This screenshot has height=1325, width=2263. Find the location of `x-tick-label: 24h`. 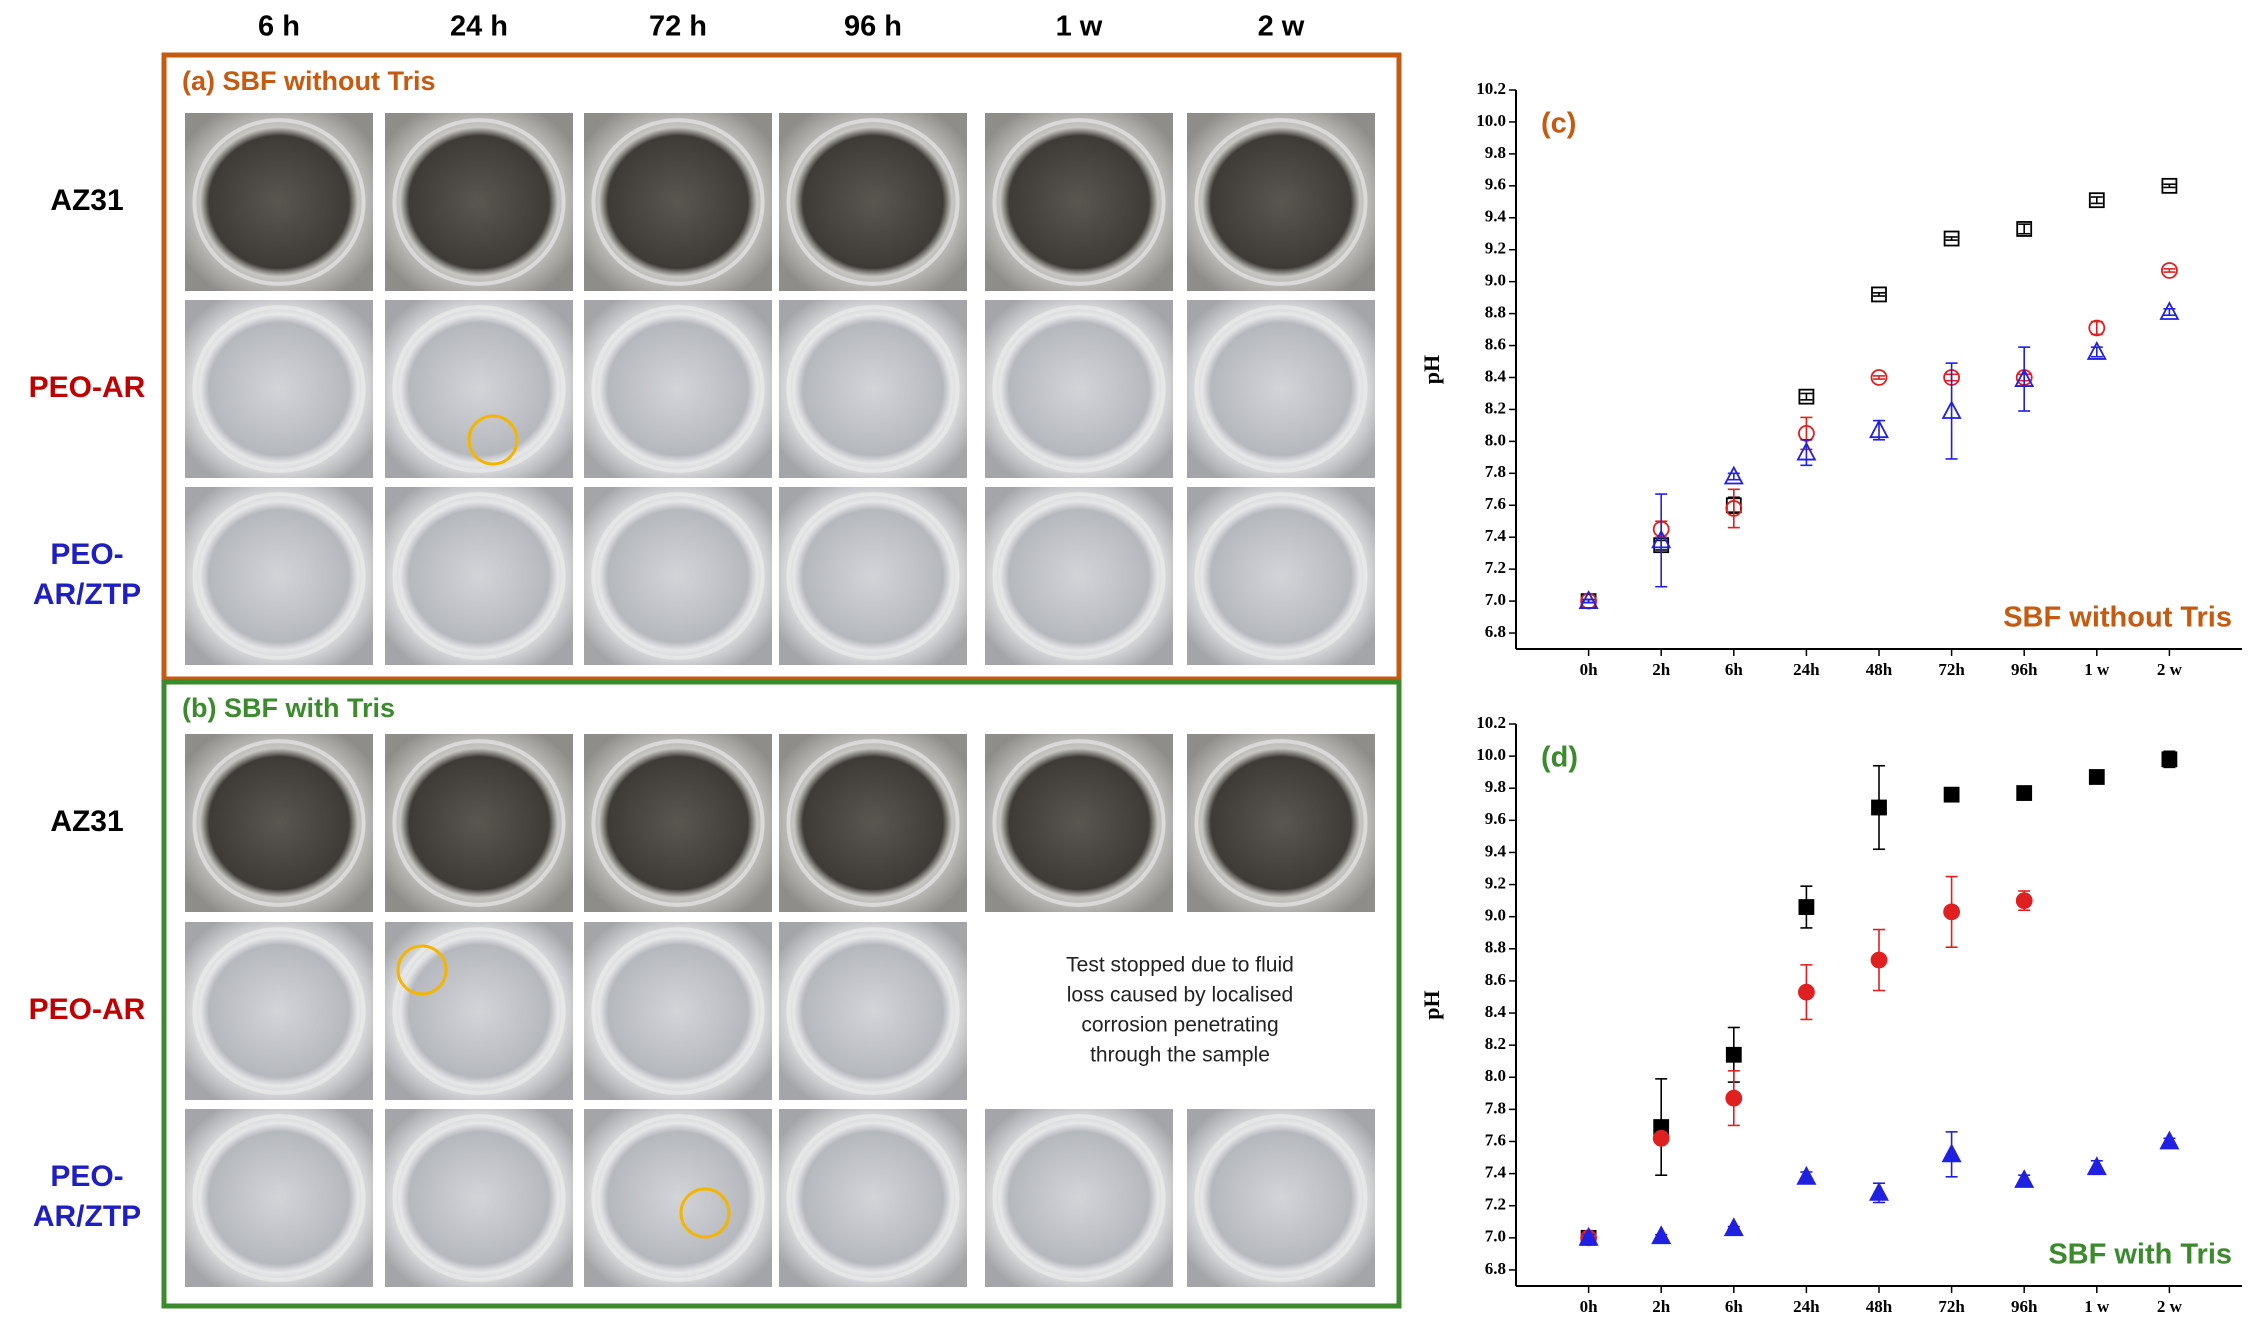

x-tick-label: 24h is located at coordinates (1806, 669).